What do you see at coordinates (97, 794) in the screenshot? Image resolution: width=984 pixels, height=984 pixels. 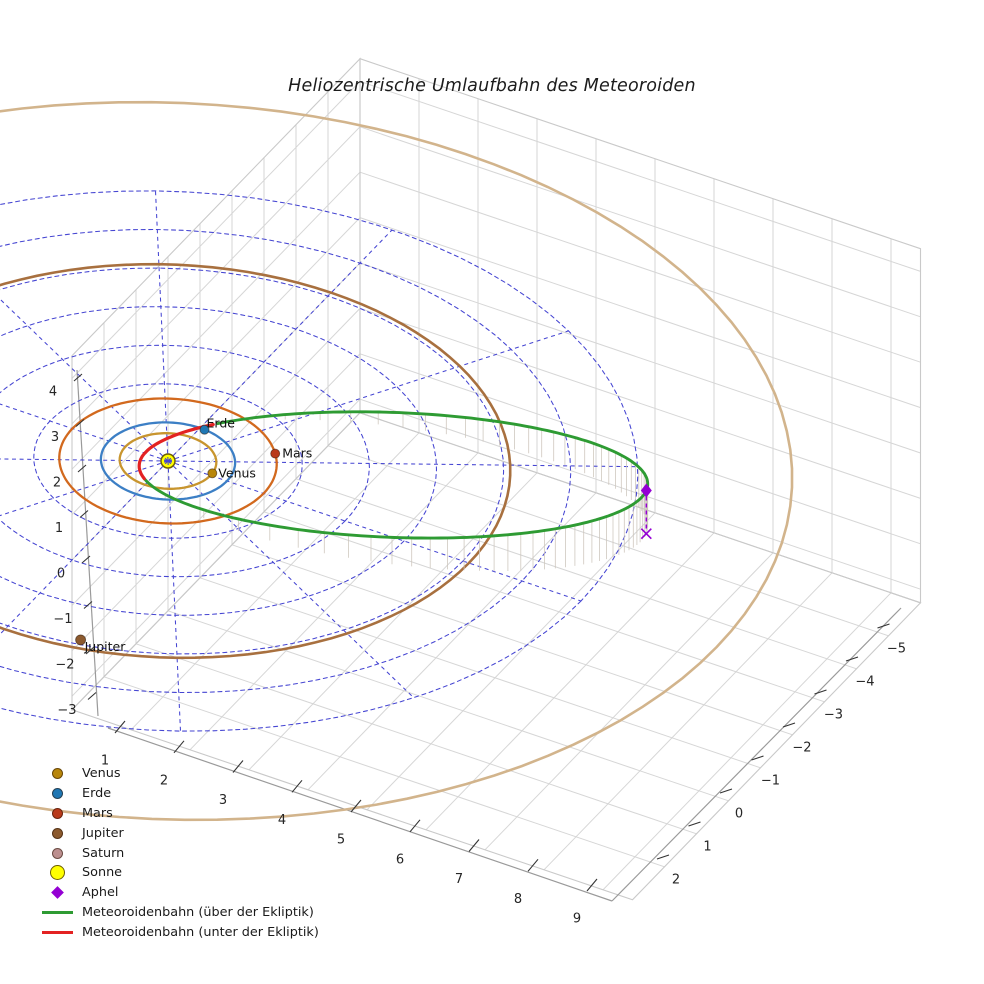 I see `legend-label: Erde` at bounding box center [97, 794].